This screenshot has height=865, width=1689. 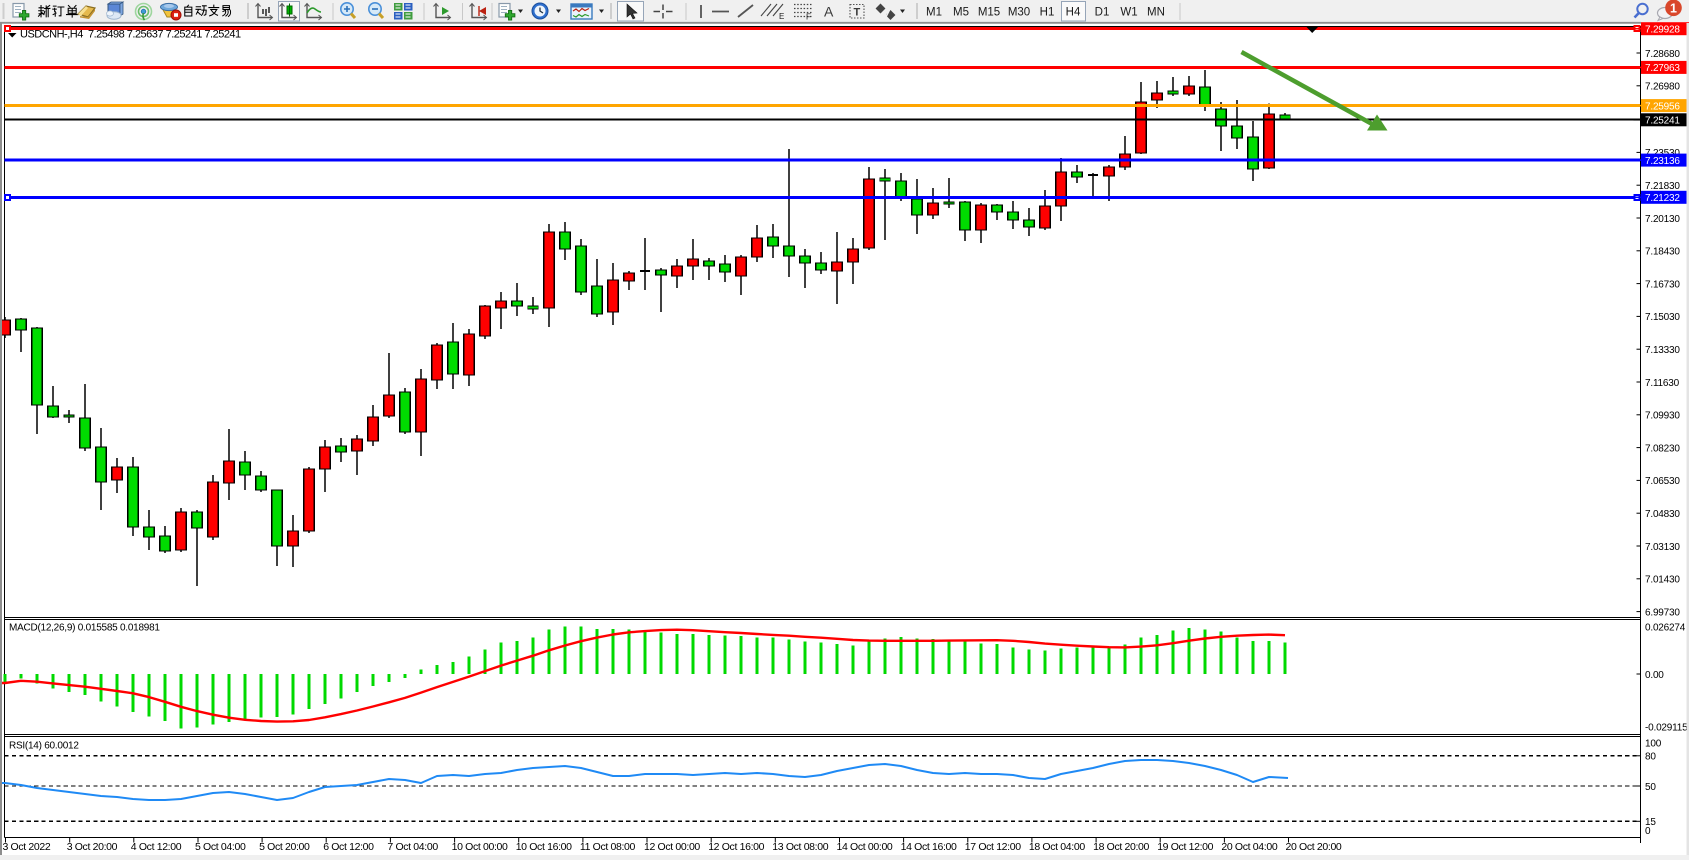 I want to click on svg-text: 7.01430, so click(x=1662, y=580).